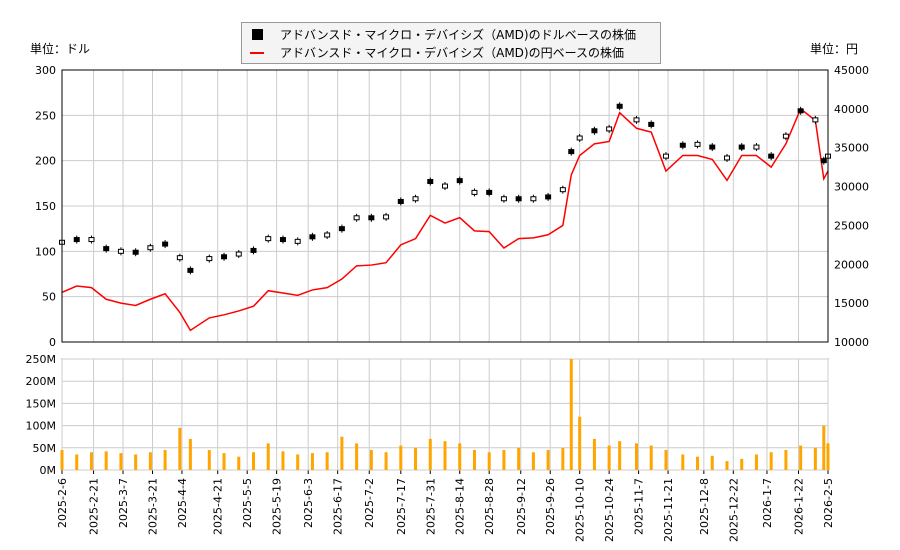  Describe the element at coordinates (609, 510) in the screenshot. I see `x-tick-label: 2025-10-24` at that location.